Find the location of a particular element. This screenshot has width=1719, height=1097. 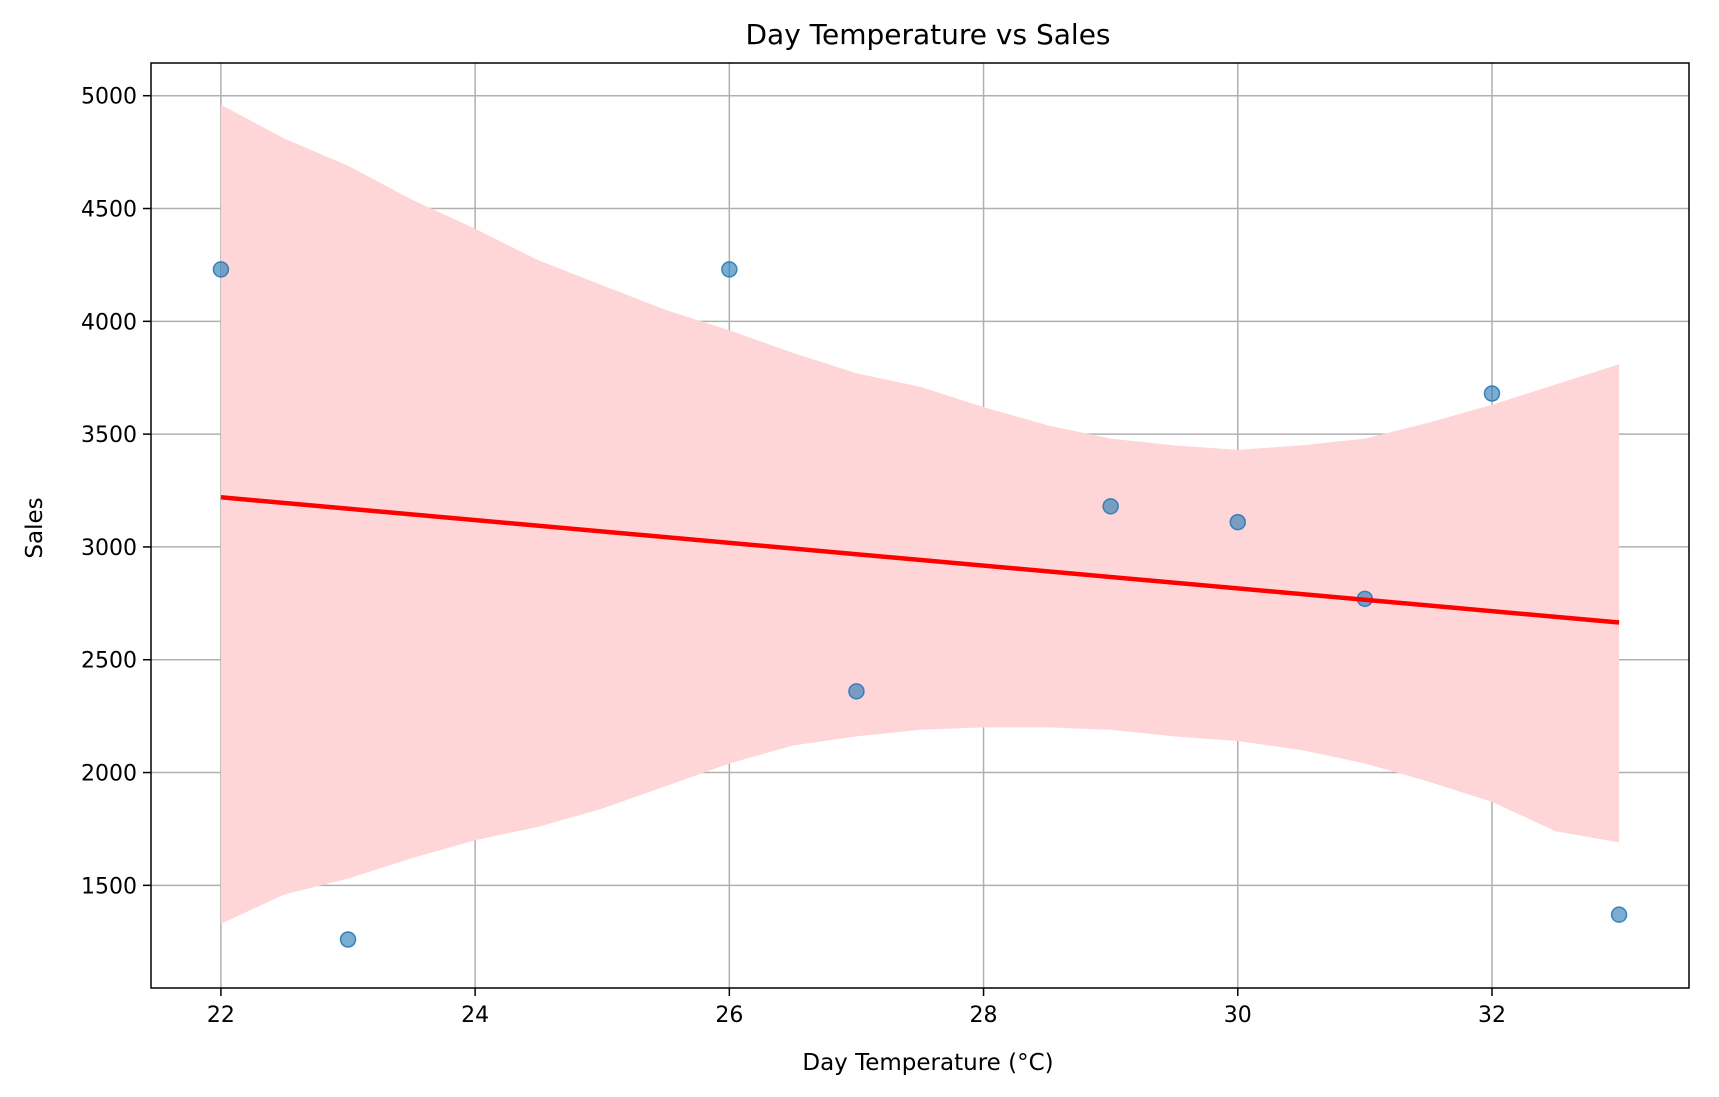

x-tick-label: 32 is located at coordinates (1492, 1015).